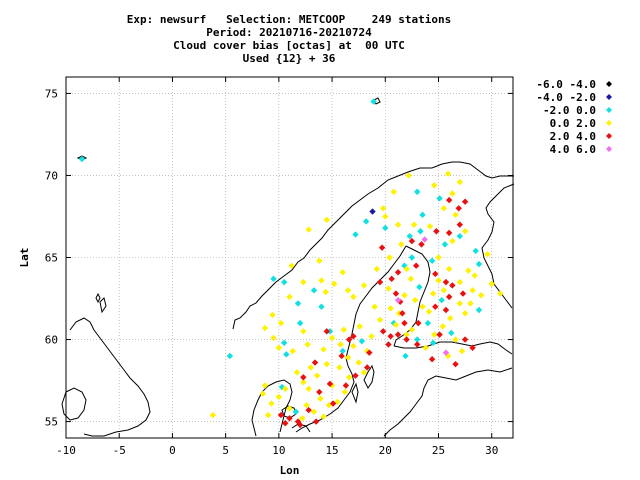 Image resolution: width=640 pixels, height=480 pixels. I want to click on legend-label: -6.0 -4.0, so click(566, 84).